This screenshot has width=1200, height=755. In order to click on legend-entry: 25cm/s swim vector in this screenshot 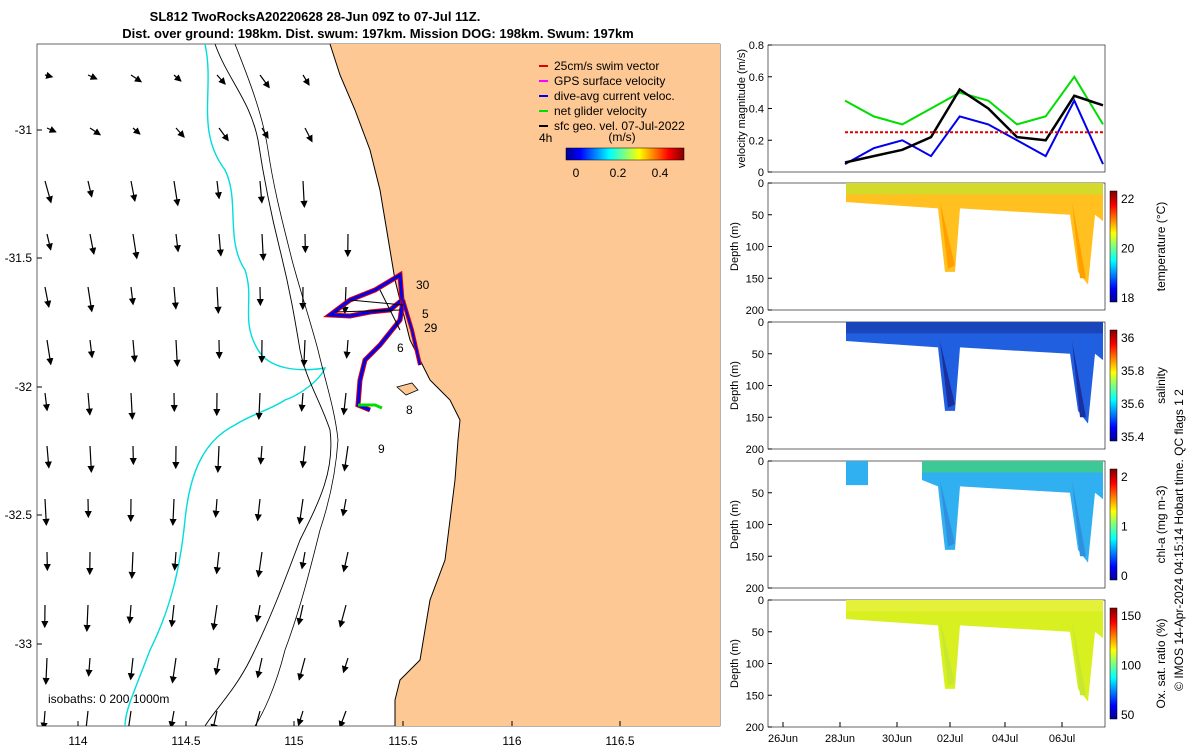, I will do `click(606, 66)`.